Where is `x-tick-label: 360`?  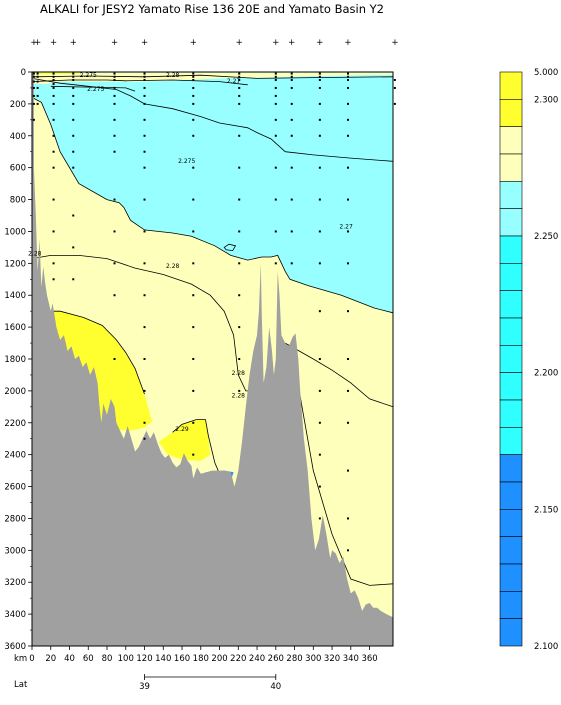
x-tick-label: 360 is located at coordinates (369, 659).